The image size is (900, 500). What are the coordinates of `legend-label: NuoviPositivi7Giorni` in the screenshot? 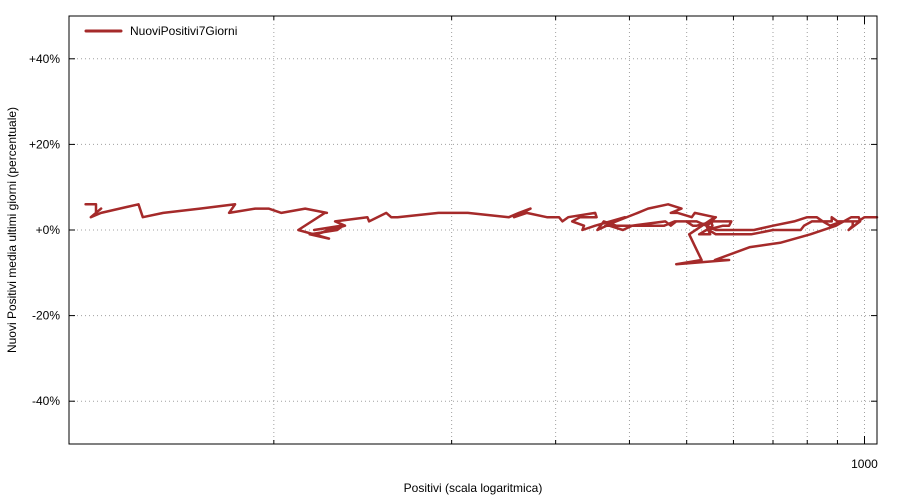 It's located at (183, 31).